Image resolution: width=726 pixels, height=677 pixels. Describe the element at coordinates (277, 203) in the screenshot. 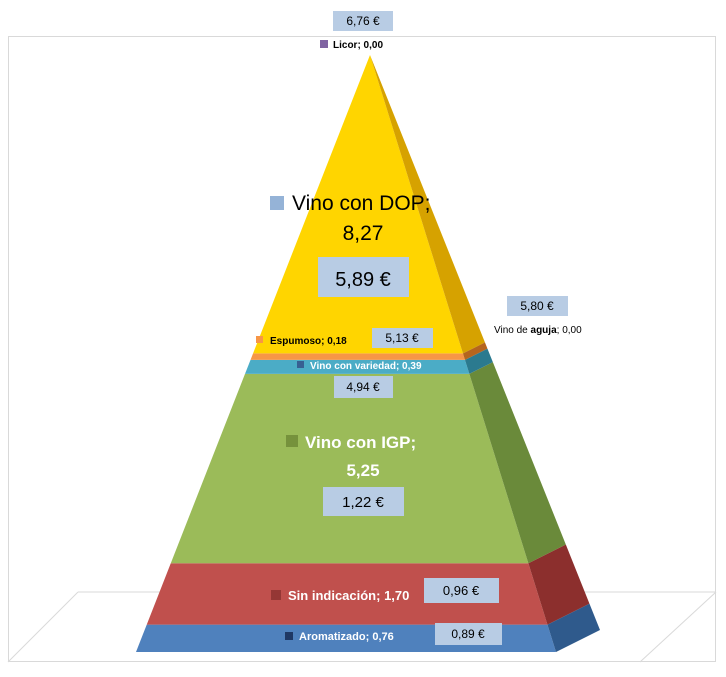

I see `legend-marker-dop` at that location.